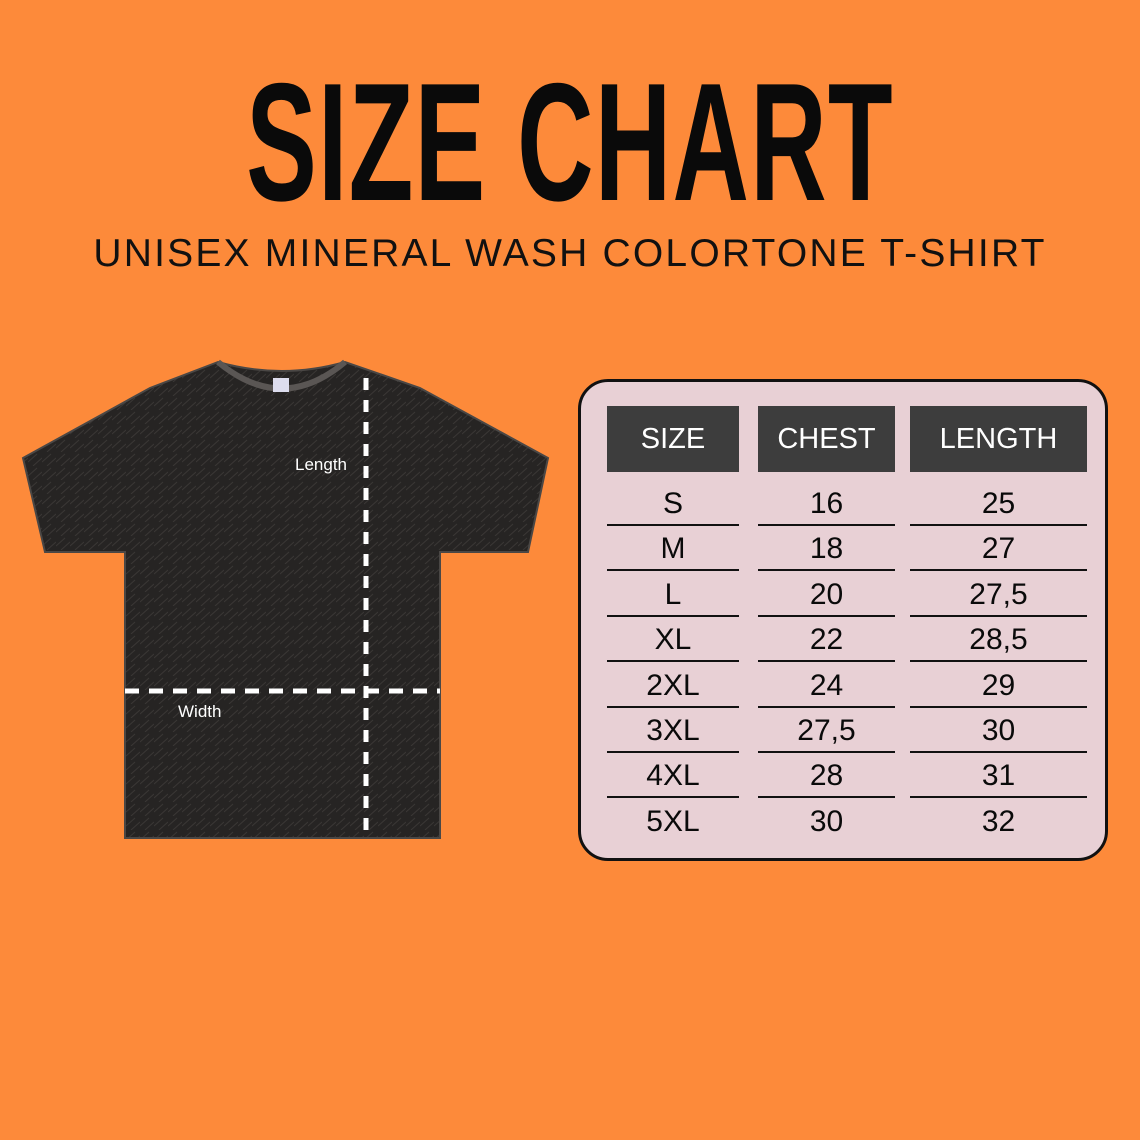  Describe the element at coordinates (826, 594) in the screenshot. I see `table-cell: 20` at that location.